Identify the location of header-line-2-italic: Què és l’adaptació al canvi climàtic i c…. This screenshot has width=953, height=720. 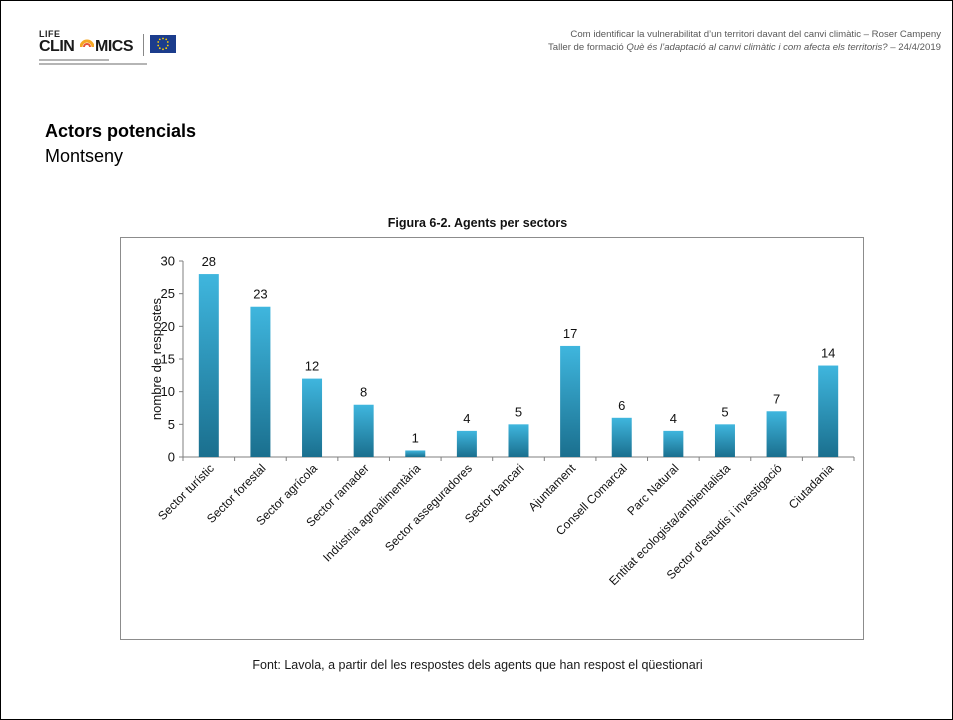
(757, 47).